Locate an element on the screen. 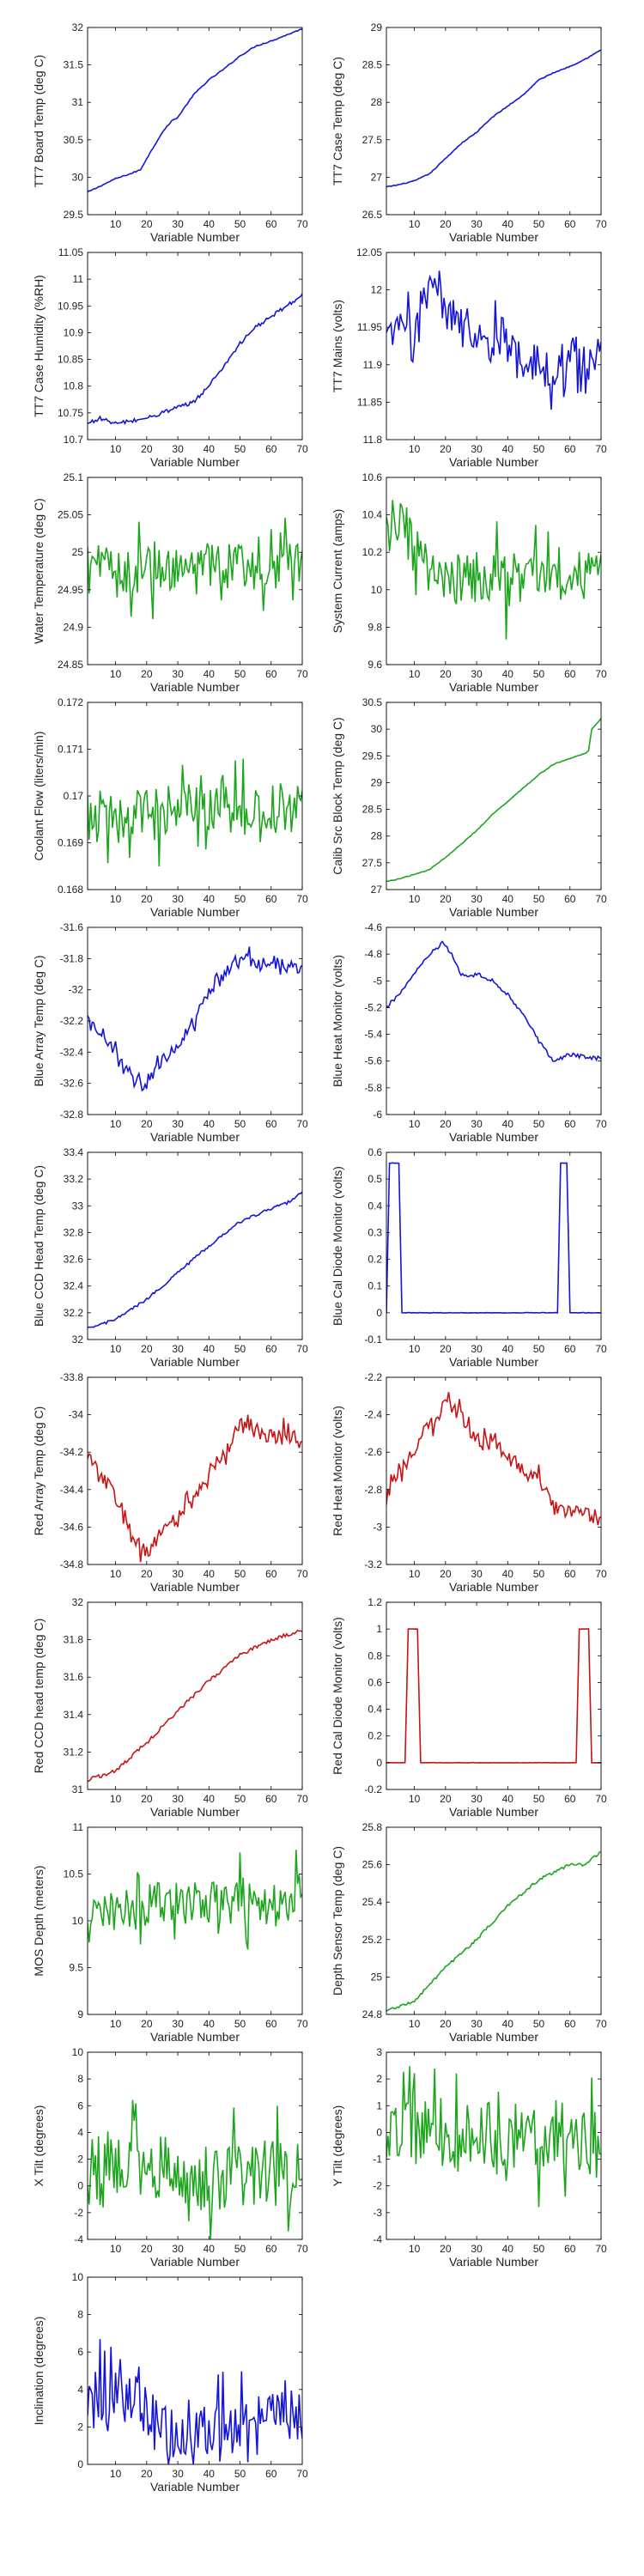 This screenshot has width=644, height=2576. y-tick-label: 31.4 is located at coordinates (74, 1715).